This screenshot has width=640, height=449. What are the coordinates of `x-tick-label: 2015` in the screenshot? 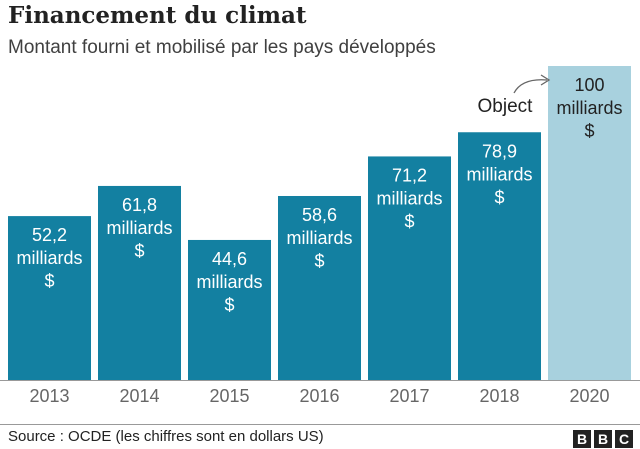 It's located at (229, 396).